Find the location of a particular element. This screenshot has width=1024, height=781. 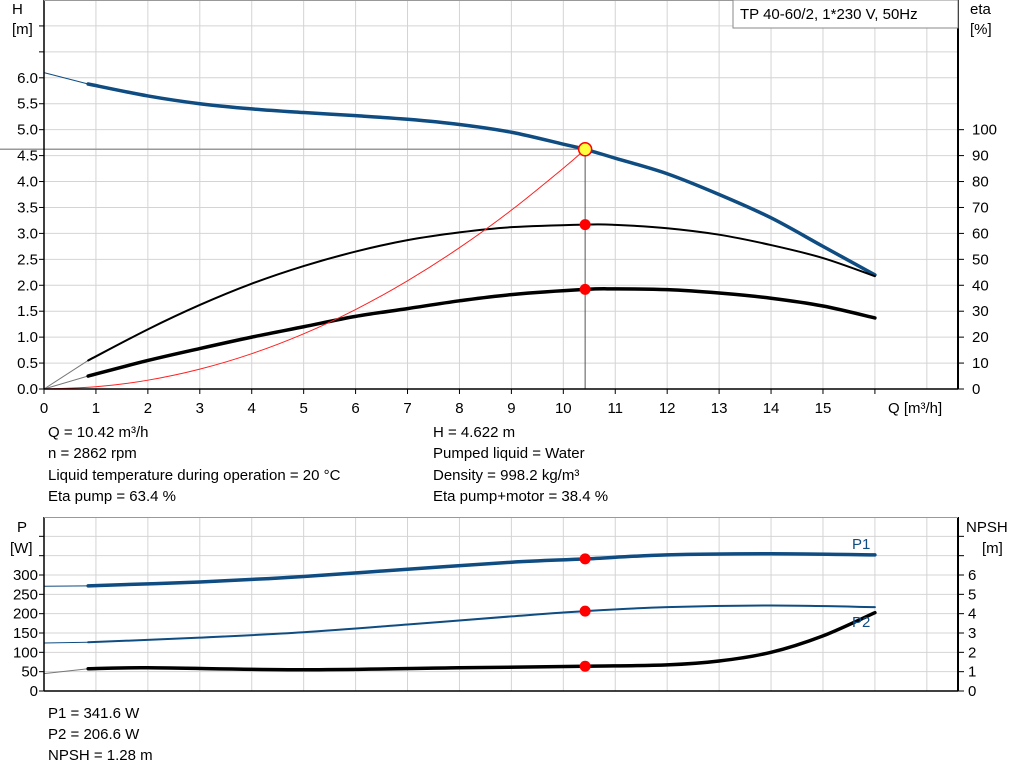

x-tick-label: 9 is located at coordinates (511, 408).